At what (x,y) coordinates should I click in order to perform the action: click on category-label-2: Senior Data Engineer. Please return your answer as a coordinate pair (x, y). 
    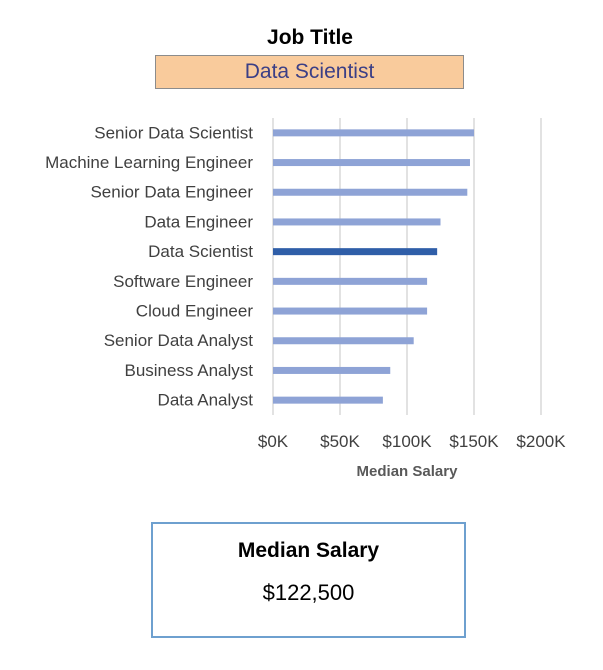
    Looking at the image, I should click on (171, 192).